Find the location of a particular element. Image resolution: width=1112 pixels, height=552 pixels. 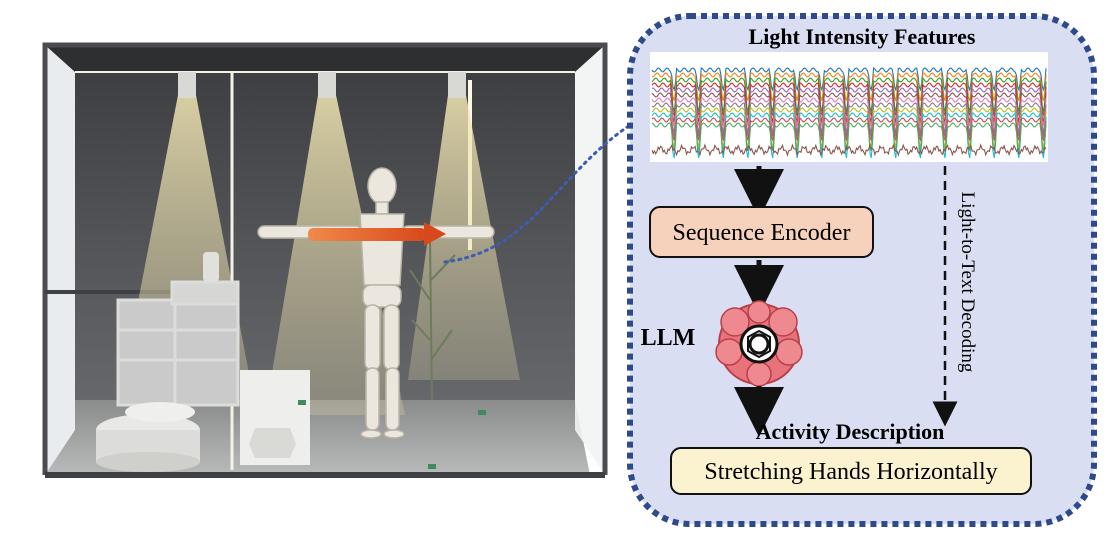

sequence-encoder-box is located at coordinates (761, 232).